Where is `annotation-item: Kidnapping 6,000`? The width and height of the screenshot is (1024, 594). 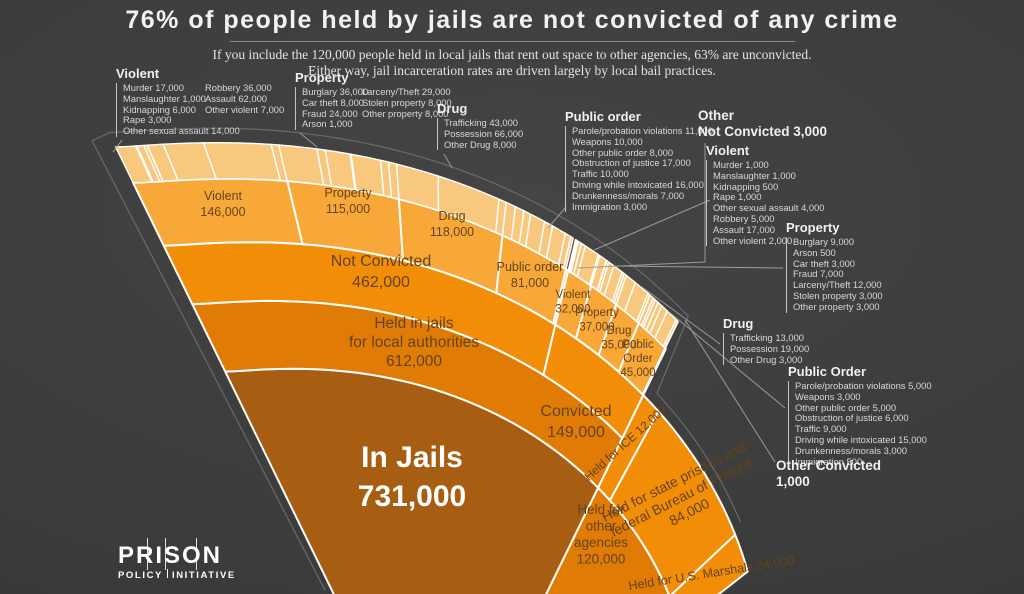
annotation-item: Kidnapping 6,000 is located at coordinates (159, 109).